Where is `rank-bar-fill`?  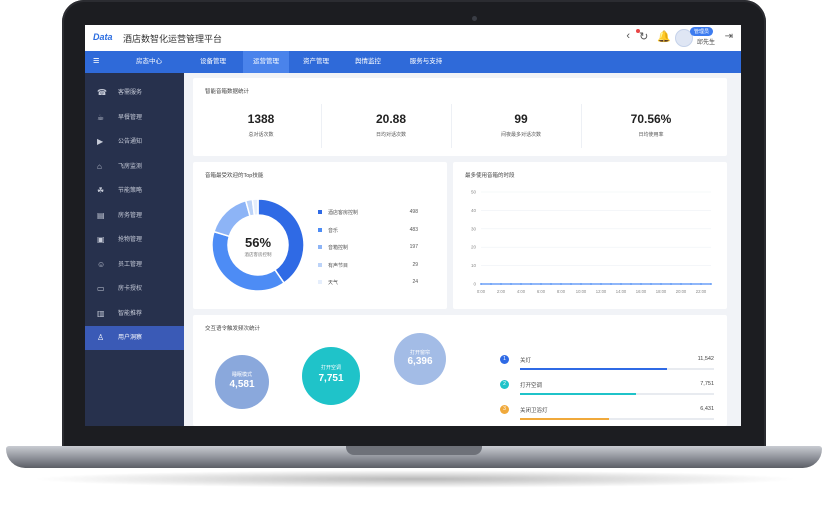
rank-bar-fill is located at coordinates (578, 394).